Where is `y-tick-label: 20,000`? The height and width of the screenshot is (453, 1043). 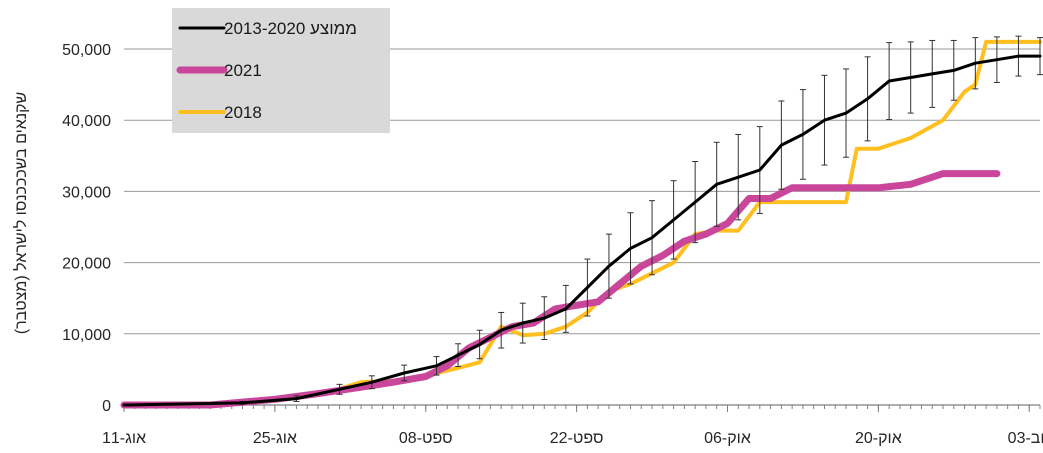 y-tick-label: 20,000 is located at coordinates (86, 264).